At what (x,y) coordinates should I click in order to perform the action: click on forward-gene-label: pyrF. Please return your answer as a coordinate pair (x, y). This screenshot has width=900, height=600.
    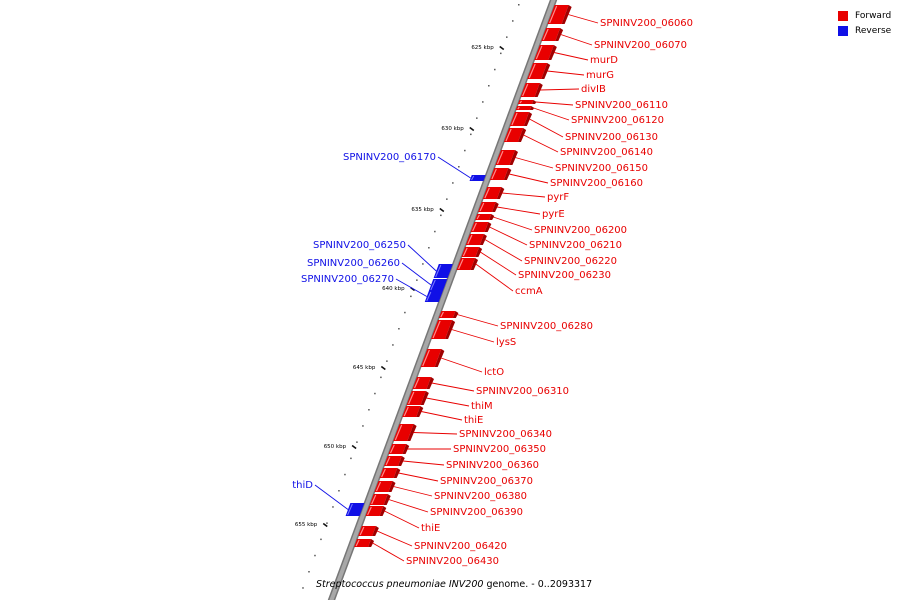
    Looking at the image, I should click on (558, 197).